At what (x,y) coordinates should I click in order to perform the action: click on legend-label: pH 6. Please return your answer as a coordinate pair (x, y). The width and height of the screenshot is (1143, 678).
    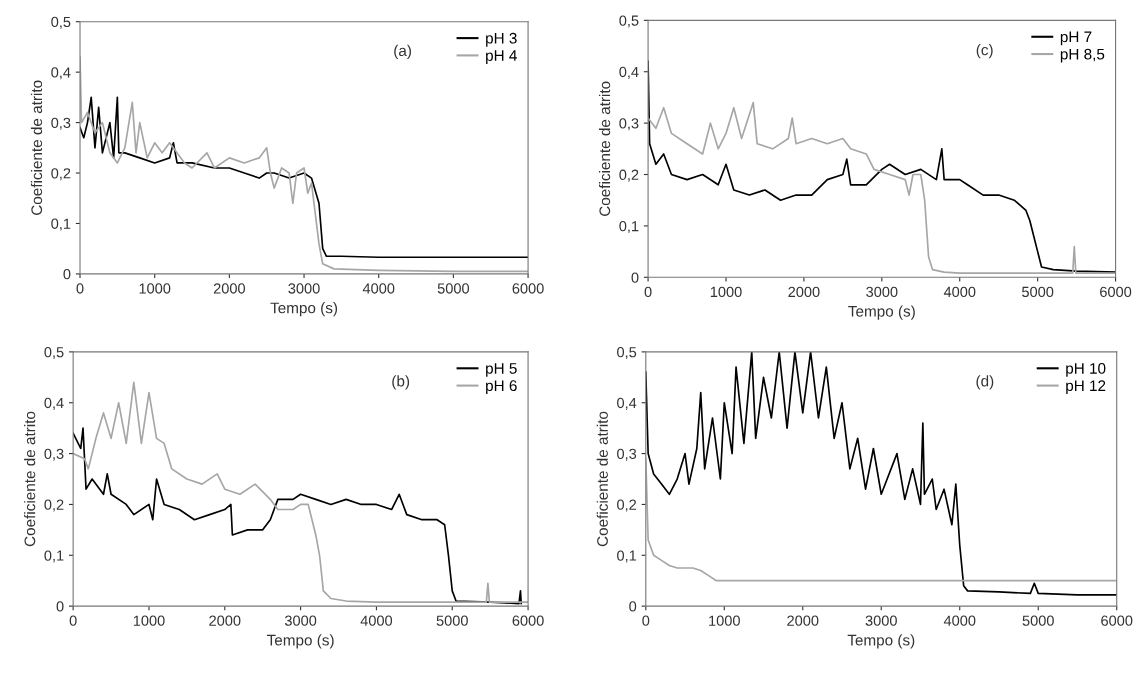
    Looking at the image, I should click on (501, 387).